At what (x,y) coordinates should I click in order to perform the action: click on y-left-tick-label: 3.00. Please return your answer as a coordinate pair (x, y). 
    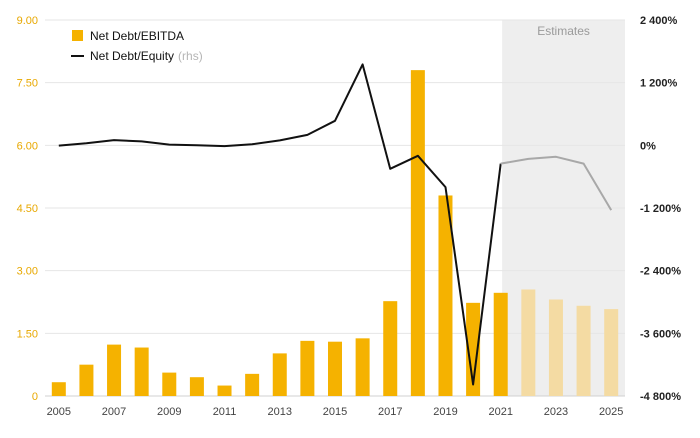
    Looking at the image, I should click on (27, 272).